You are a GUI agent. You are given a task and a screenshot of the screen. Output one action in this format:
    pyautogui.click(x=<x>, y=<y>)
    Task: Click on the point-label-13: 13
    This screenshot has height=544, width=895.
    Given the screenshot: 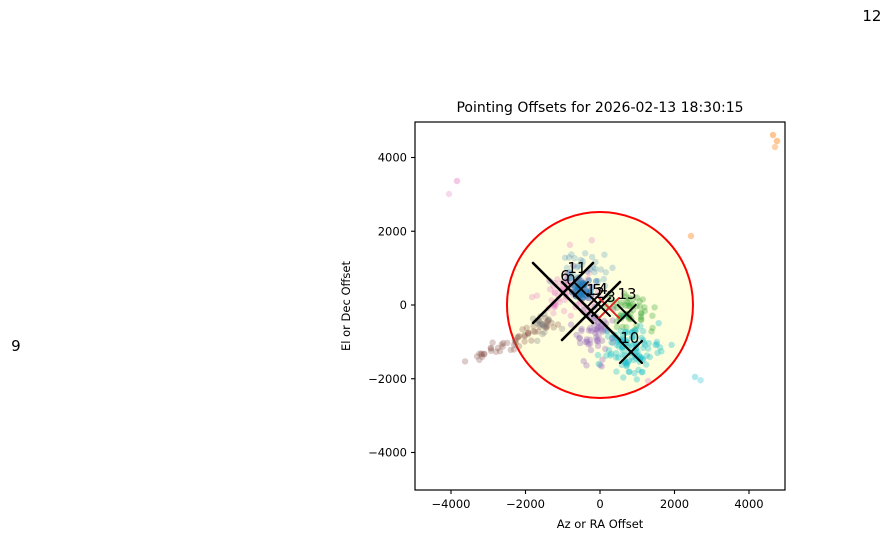 What is the action you would take?
    pyautogui.click(x=626, y=294)
    